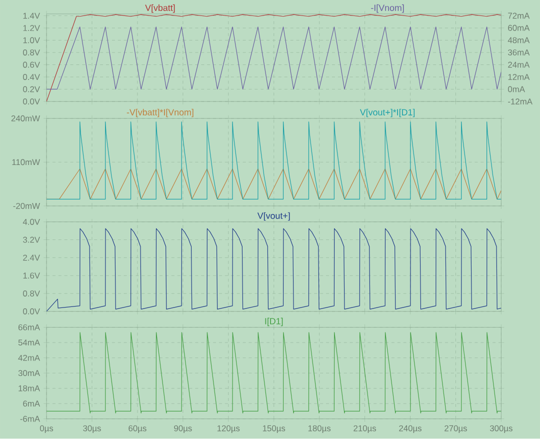  What do you see at coordinates (31, 77) in the screenshot?
I see `y-tick-label: 0.4V` at bounding box center [31, 77].